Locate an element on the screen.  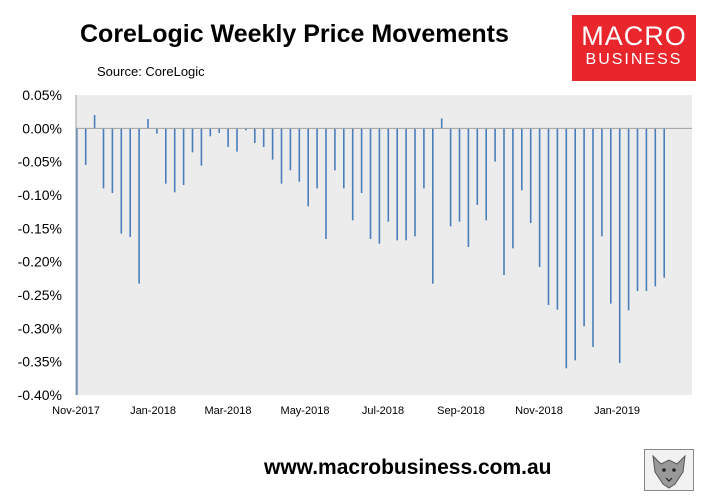
y-tick-label: -0.20% is located at coordinates (40, 262).